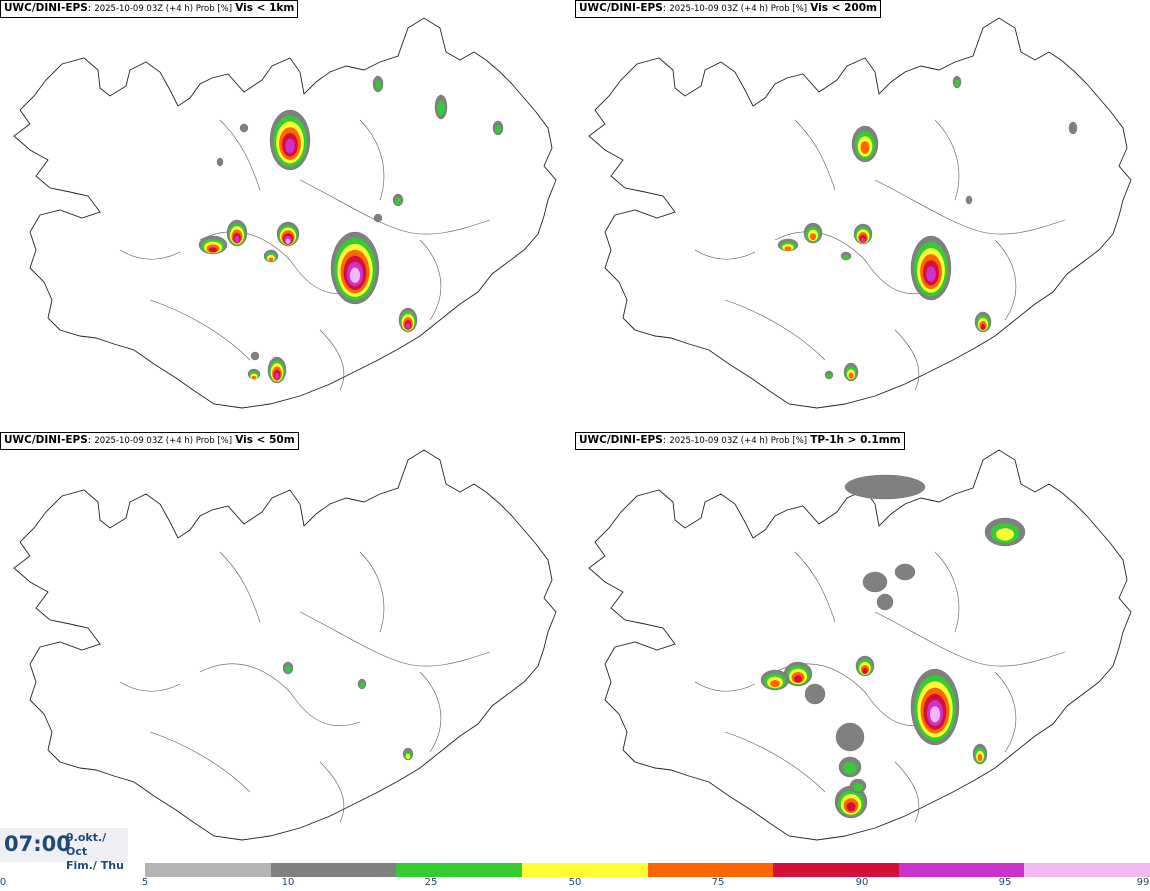 The height and width of the screenshot is (891, 1150). What do you see at coordinates (718, 882) in the screenshot?
I see `colorbar-tick-label: 75` at bounding box center [718, 882].